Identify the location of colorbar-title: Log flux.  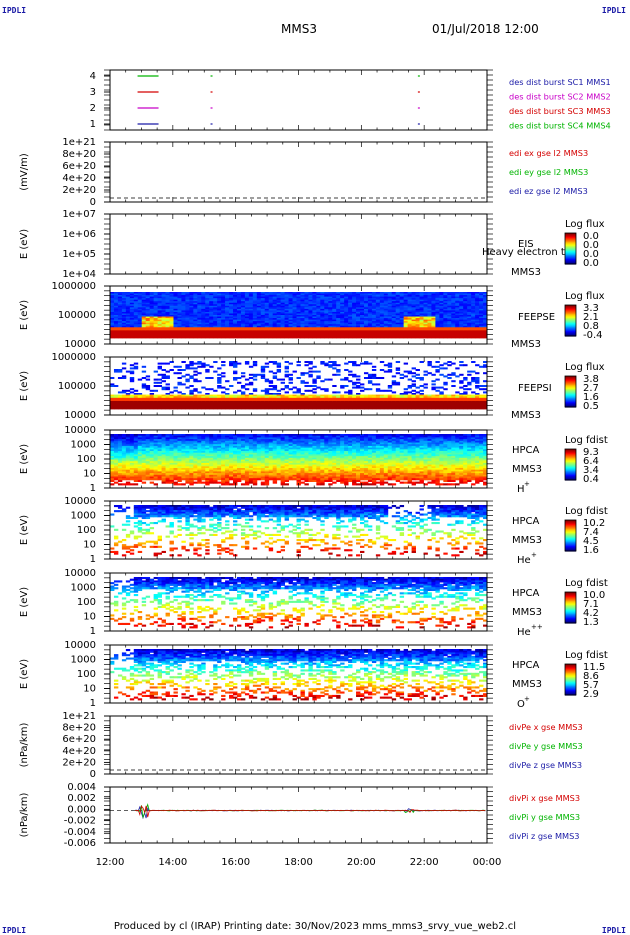
(585, 296).